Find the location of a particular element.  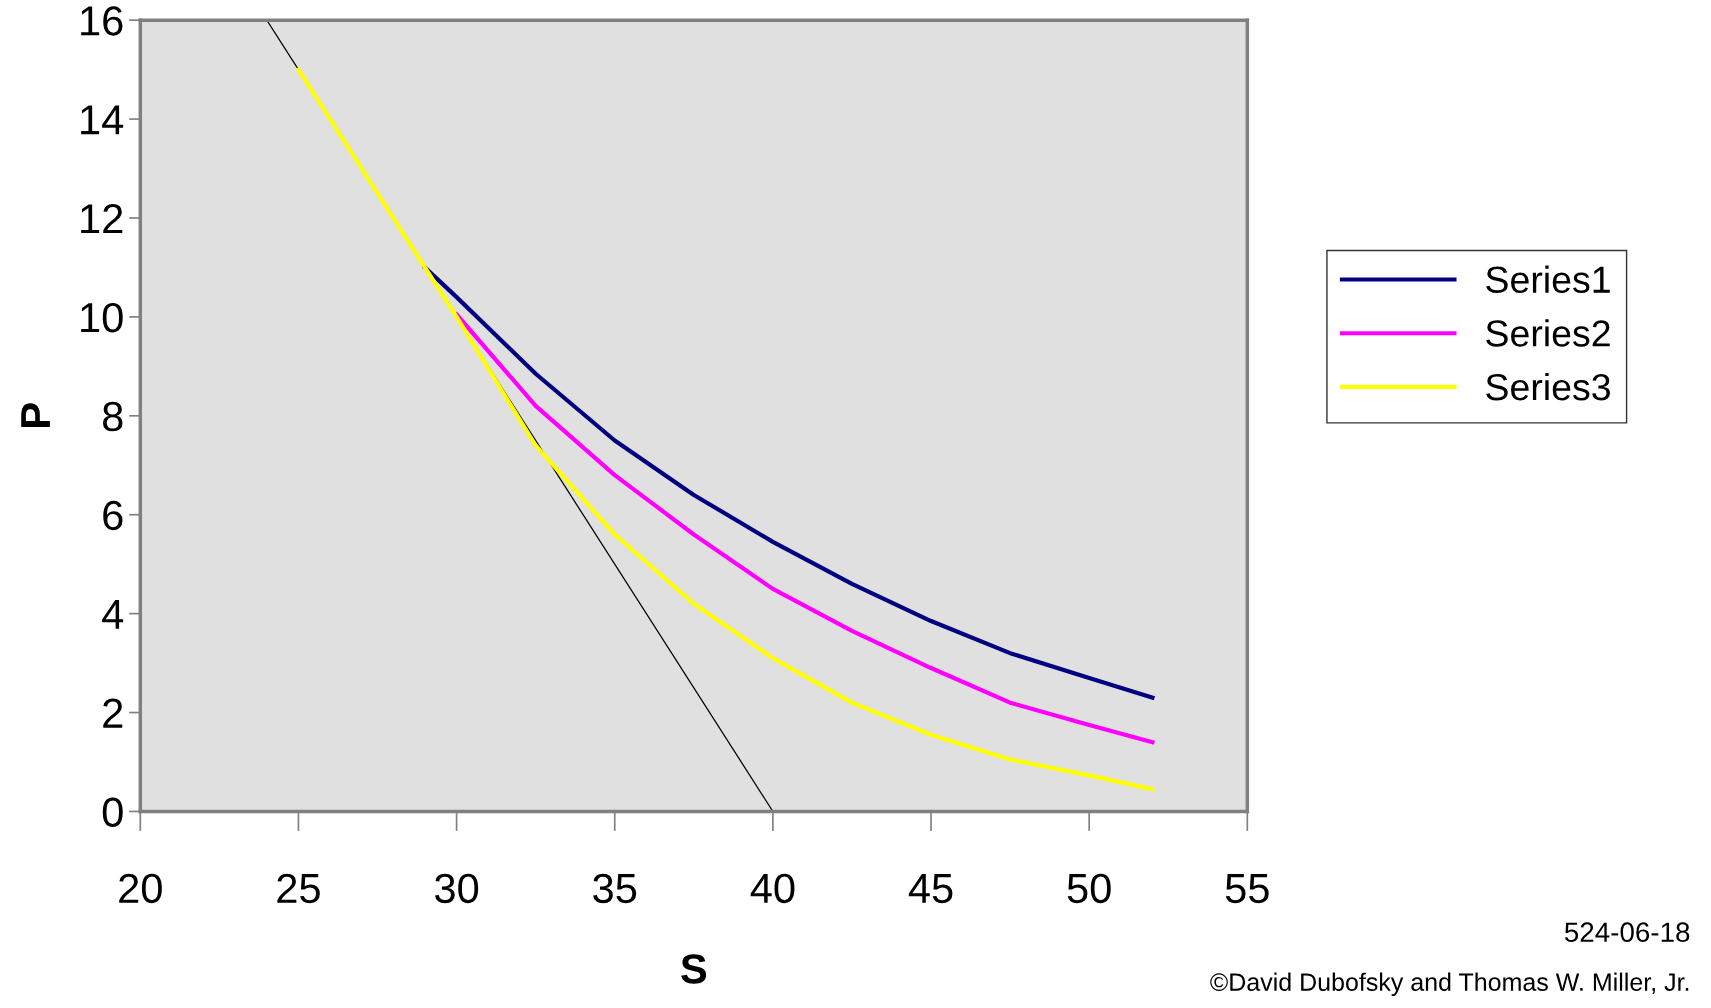

x-tick-label: 45 is located at coordinates (930, 889).